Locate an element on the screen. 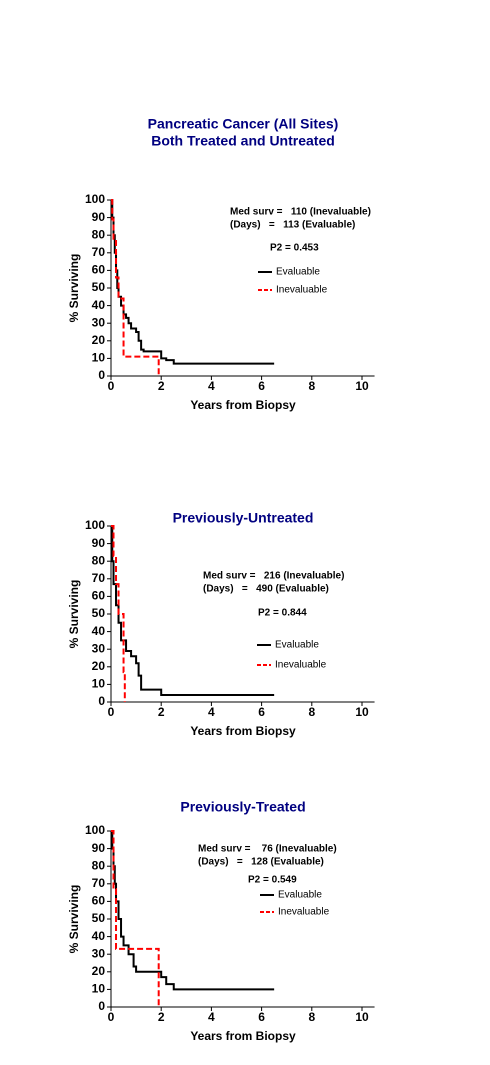  annotation: Med surv = 216 (Inevaluable) is located at coordinates (273, 576).